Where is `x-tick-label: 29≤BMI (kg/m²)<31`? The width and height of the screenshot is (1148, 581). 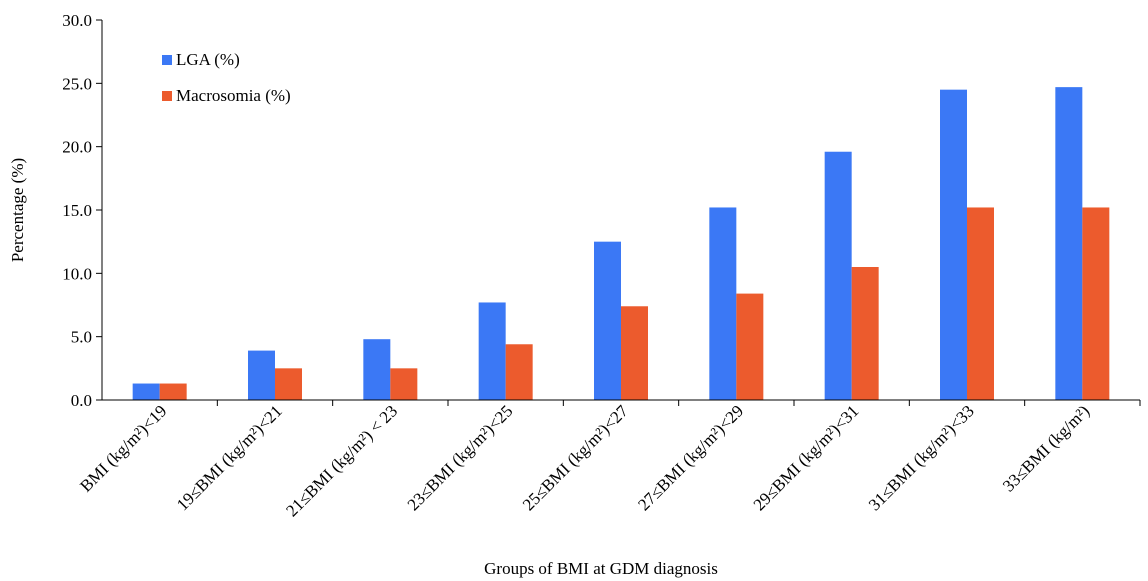
x-tick-label: 29≤BMI (kg/m²)<31 is located at coordinates (806, 457).